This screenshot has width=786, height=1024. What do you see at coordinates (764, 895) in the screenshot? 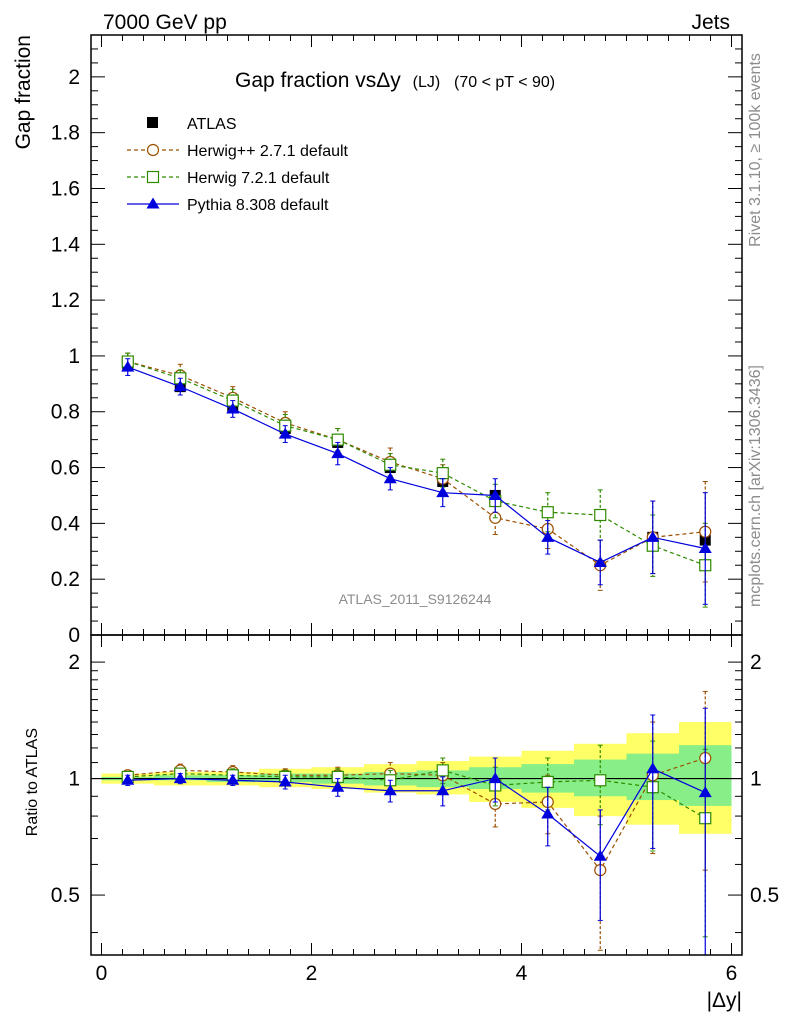
I see `ratio-y-tick-label-right: 0.5` at bounding box center [764, 895].